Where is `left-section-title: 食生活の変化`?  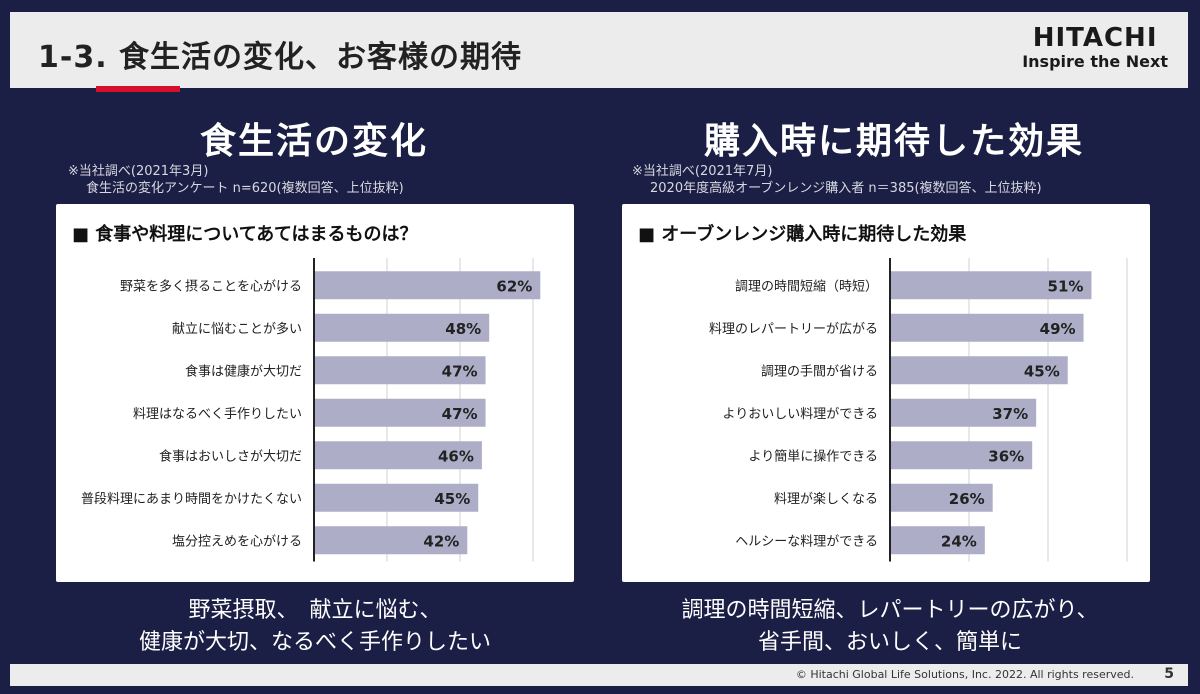 left-section-title: 食生活の変化 is located at coordinates (314, 141).